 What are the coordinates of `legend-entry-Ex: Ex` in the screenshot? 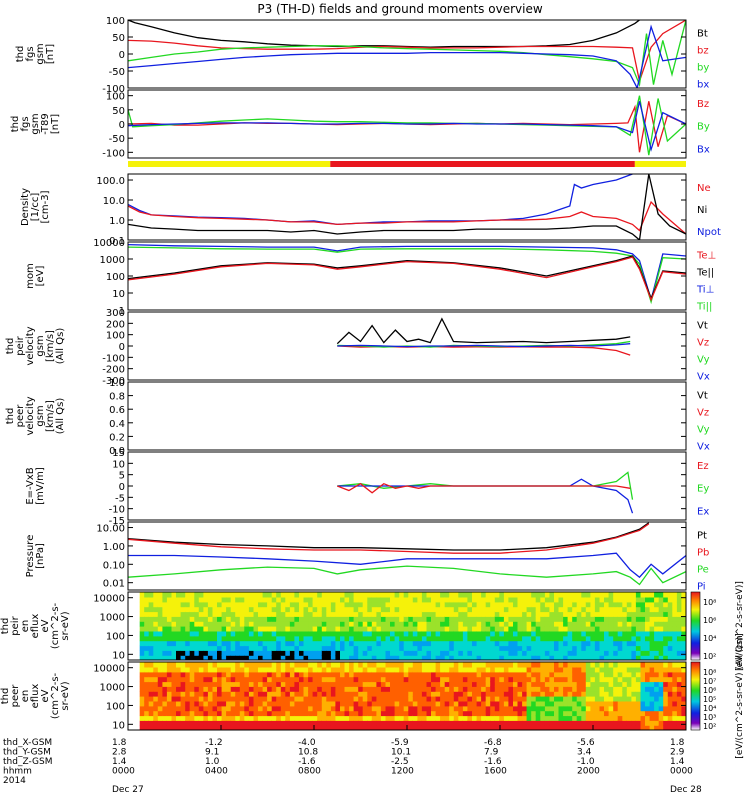 It's located at (703, 511).